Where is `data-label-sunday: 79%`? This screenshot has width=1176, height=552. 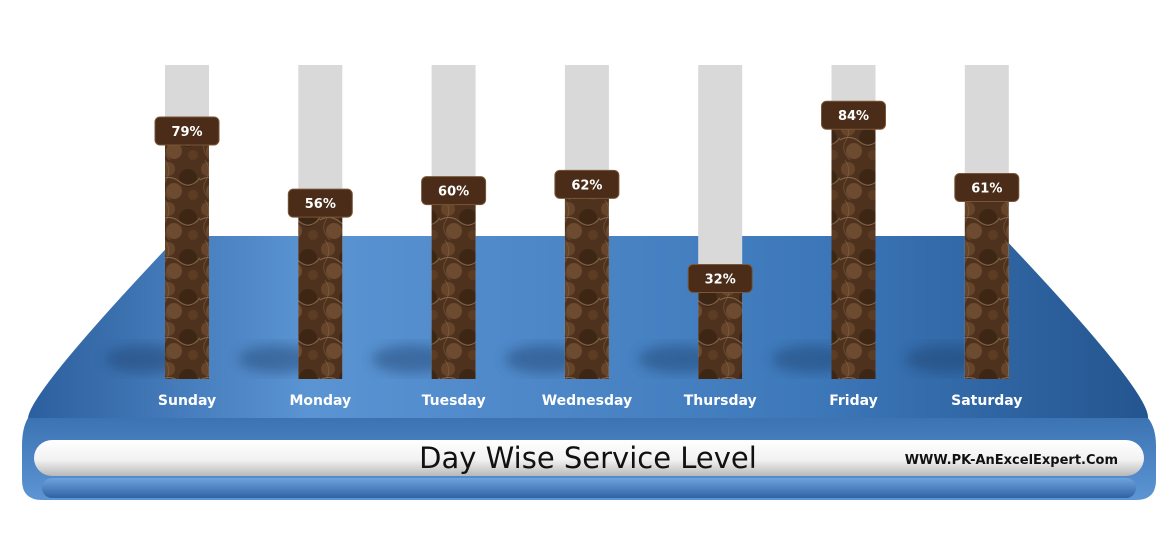 data-label-sunday: 79% is located at coordinates (186, 132).